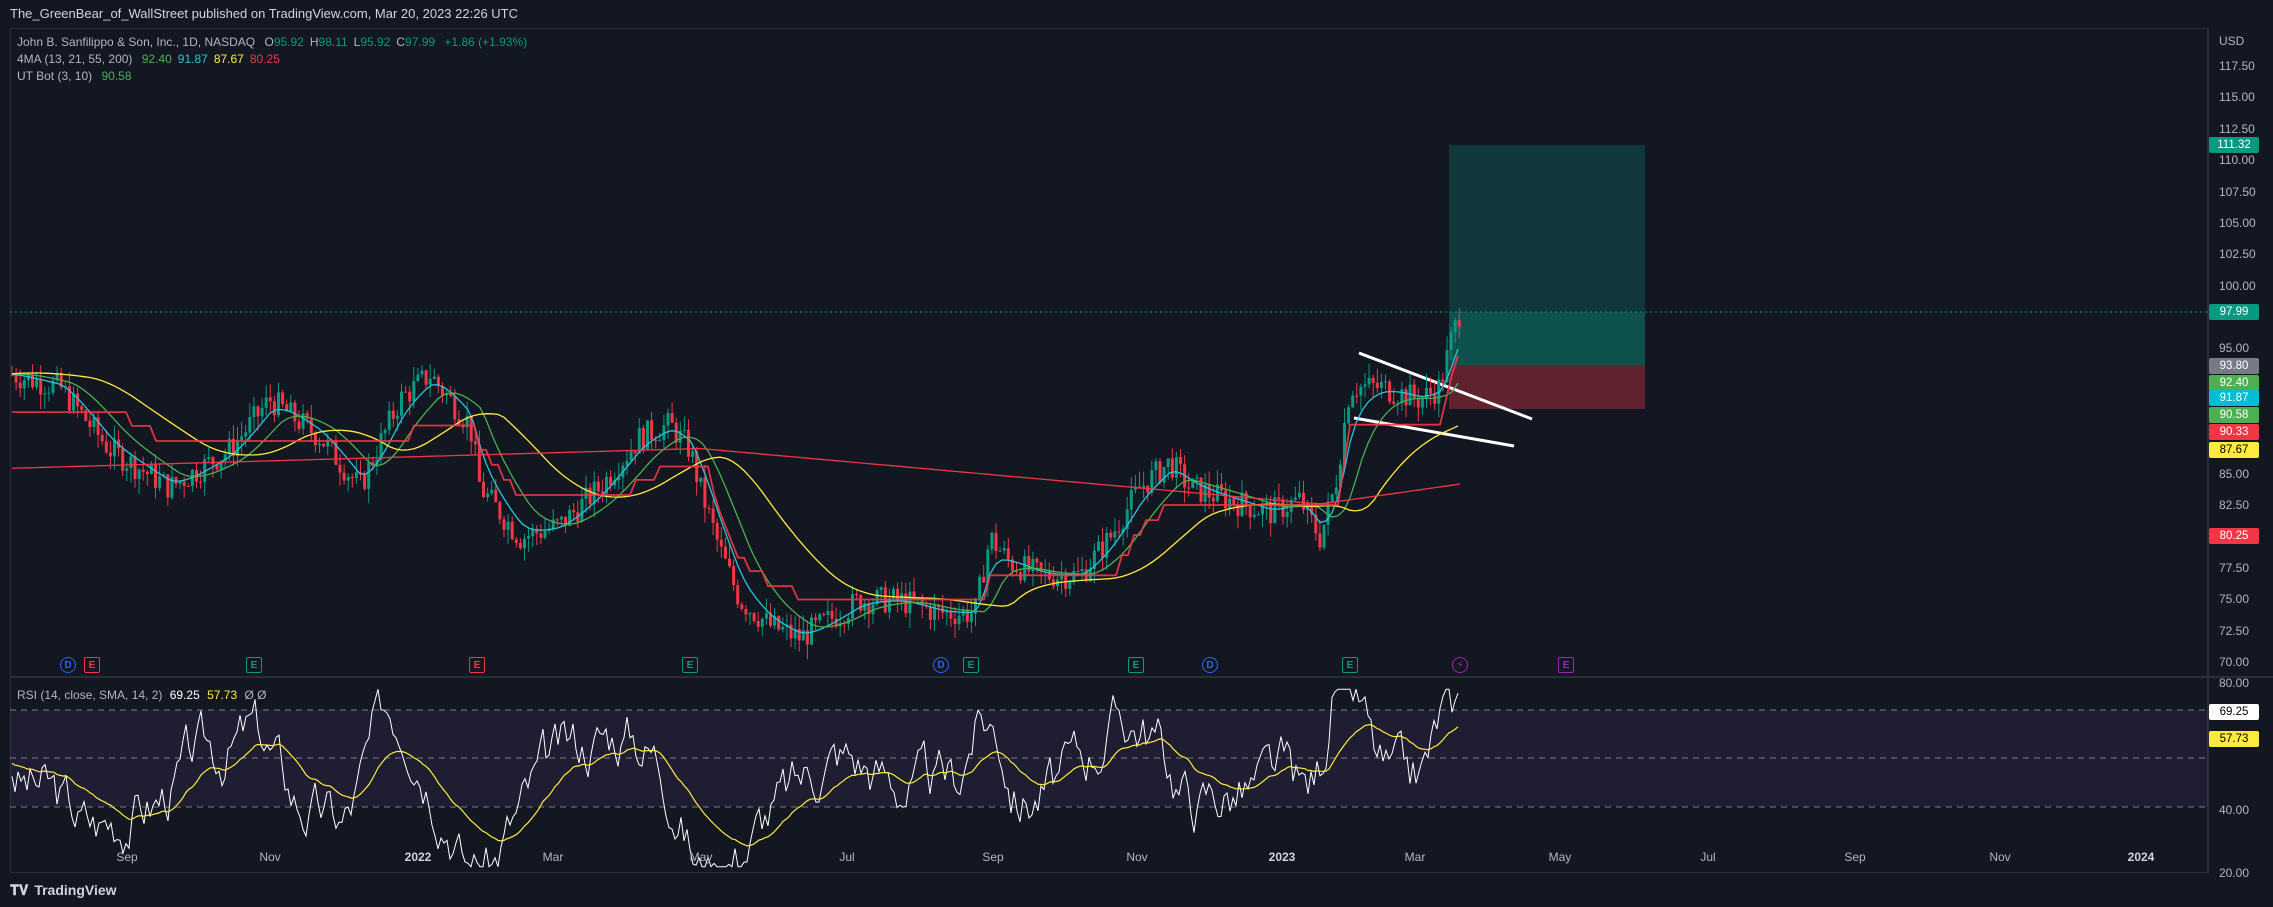 The width and height of the screenshot is (2273, 907). Describe the element at coordinates (2240, 450) in the screenshot. I see `price-axis` at that location.